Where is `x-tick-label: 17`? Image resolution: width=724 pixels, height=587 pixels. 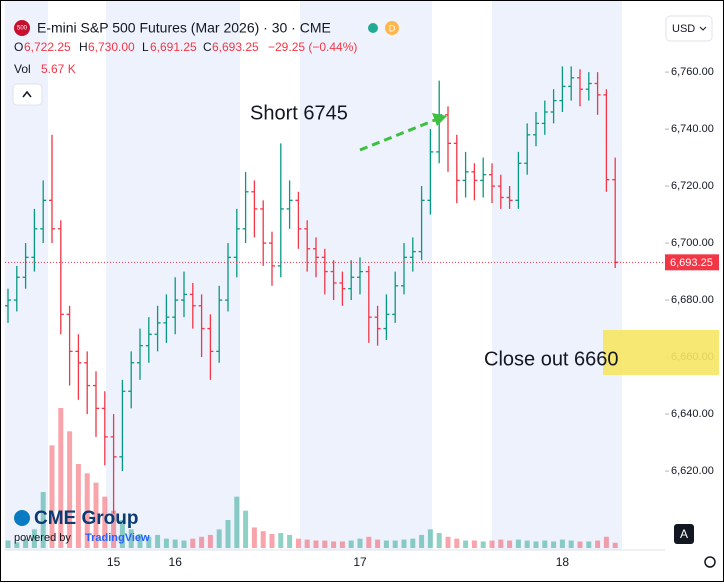
x-tick-label: 17 is located at coordinates (360, 562).